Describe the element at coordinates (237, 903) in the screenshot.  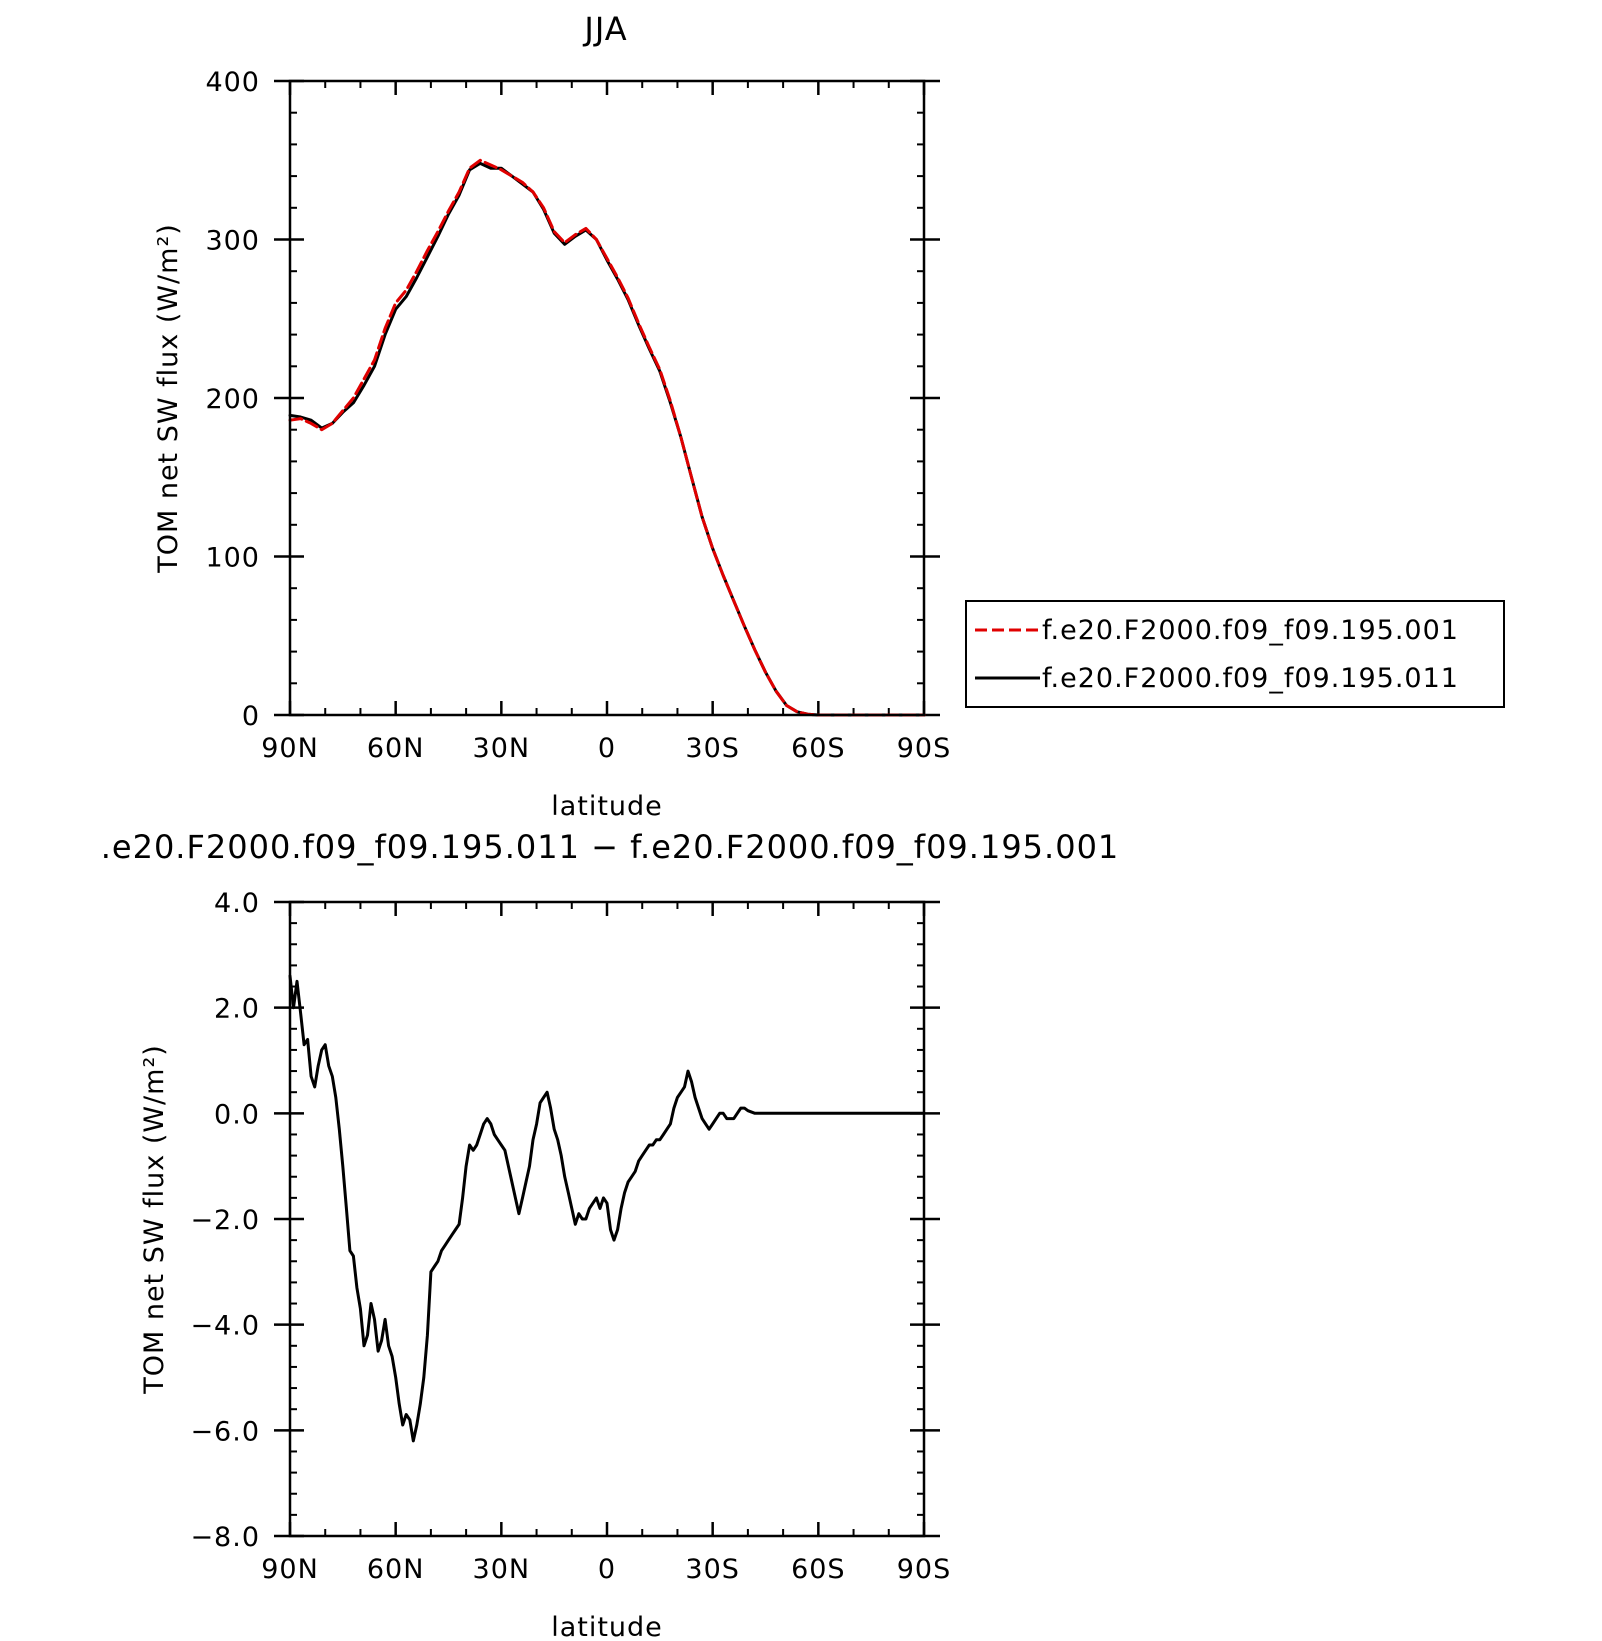
I see `chart-bottom-y-tick-label: 4.0` at that location.